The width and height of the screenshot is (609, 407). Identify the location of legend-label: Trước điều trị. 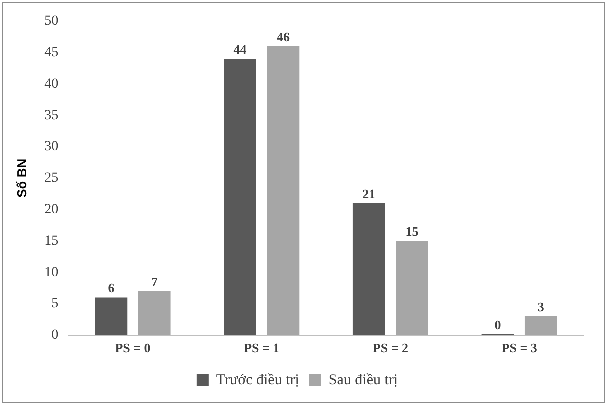
(258, 380).